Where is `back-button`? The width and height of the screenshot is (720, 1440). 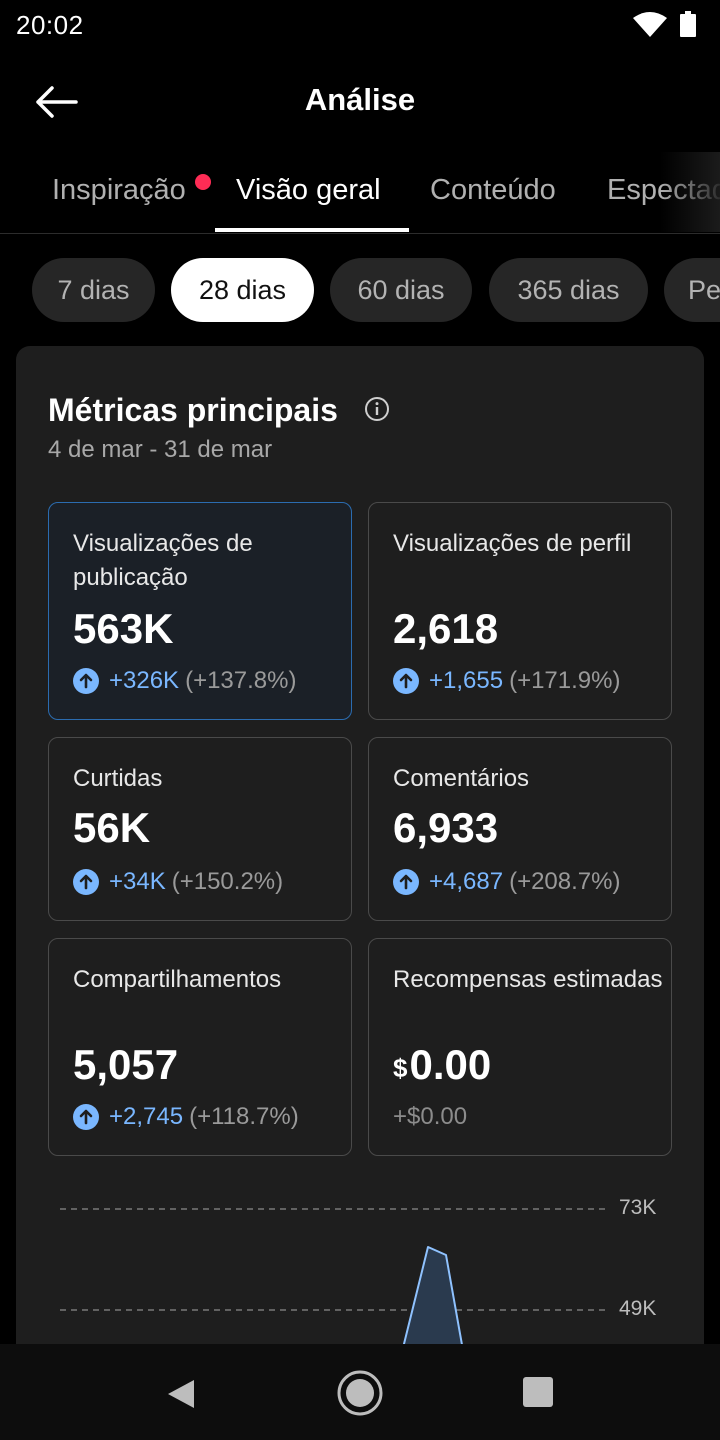 back-button is located at coordinates (56, 102).